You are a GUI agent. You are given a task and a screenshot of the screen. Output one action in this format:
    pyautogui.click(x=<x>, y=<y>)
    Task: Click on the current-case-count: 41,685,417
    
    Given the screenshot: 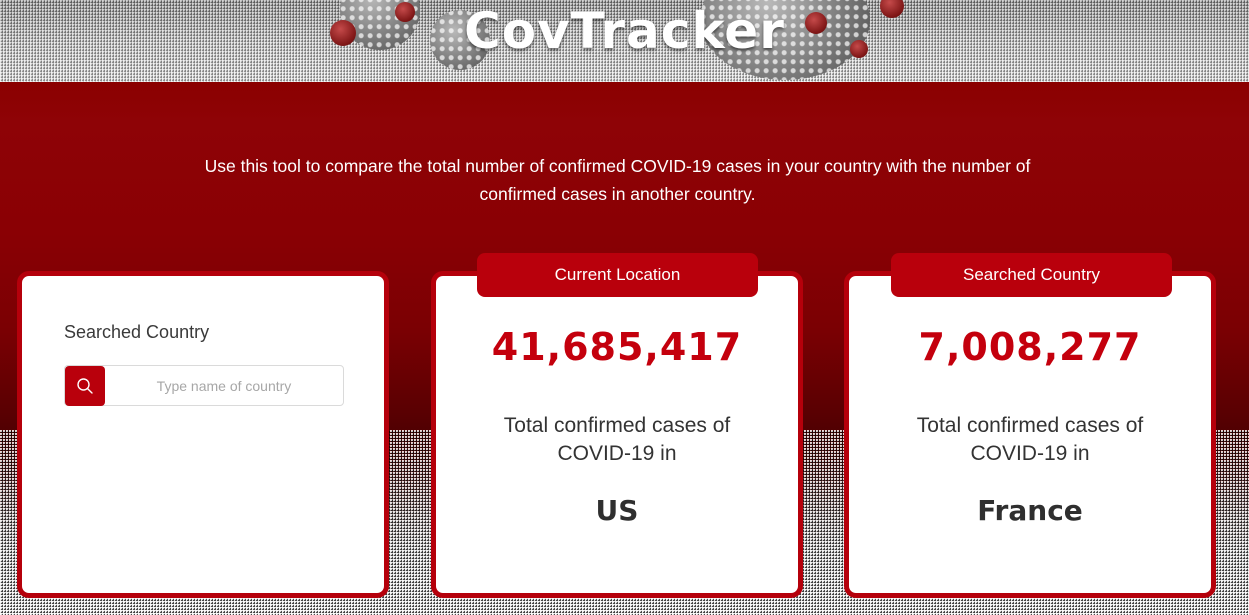 What is the action you would take?
    pyautogui.click(x=617, y=347)
    